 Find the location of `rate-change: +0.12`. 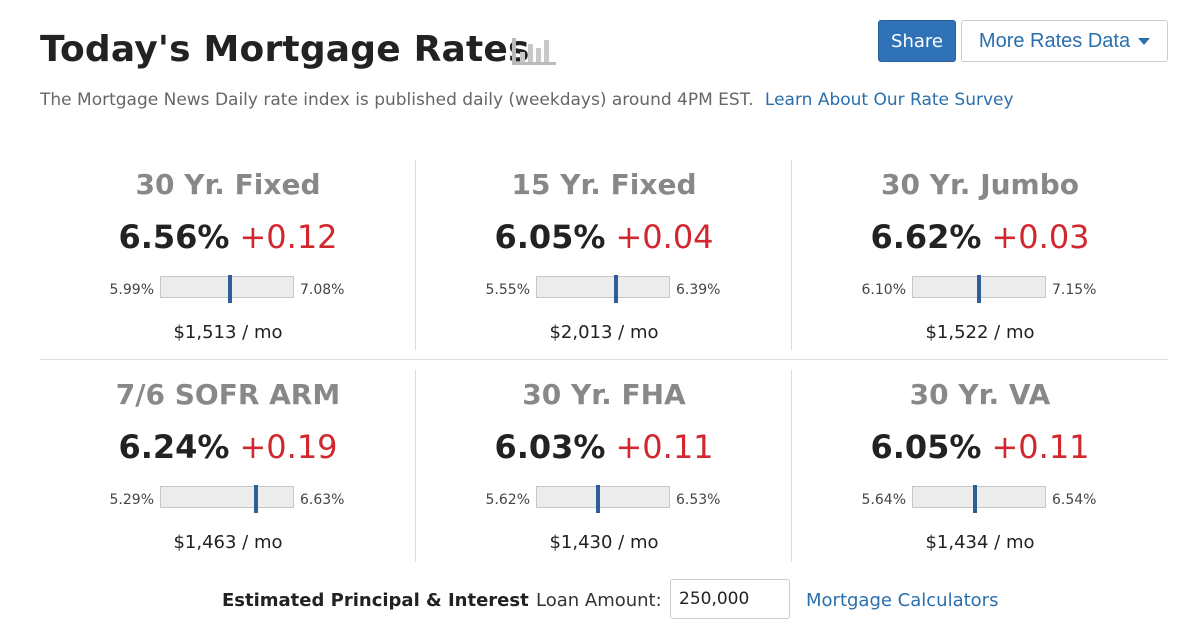

rate-change: +0.12 is located at coordinates (288, 237).